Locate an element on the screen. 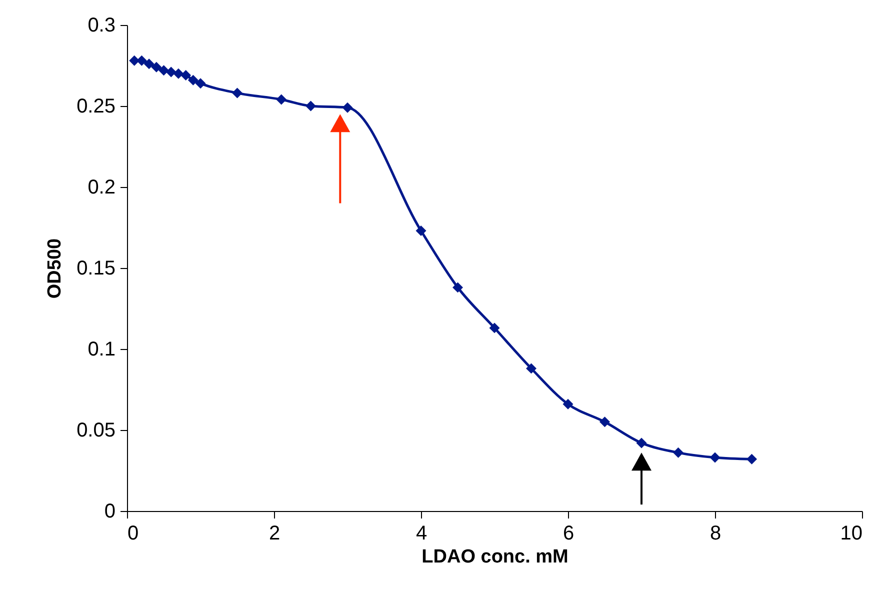 This screenshot has height=602, width=882. y-tick-label: 0.15 is located at coordinates (96, 269).